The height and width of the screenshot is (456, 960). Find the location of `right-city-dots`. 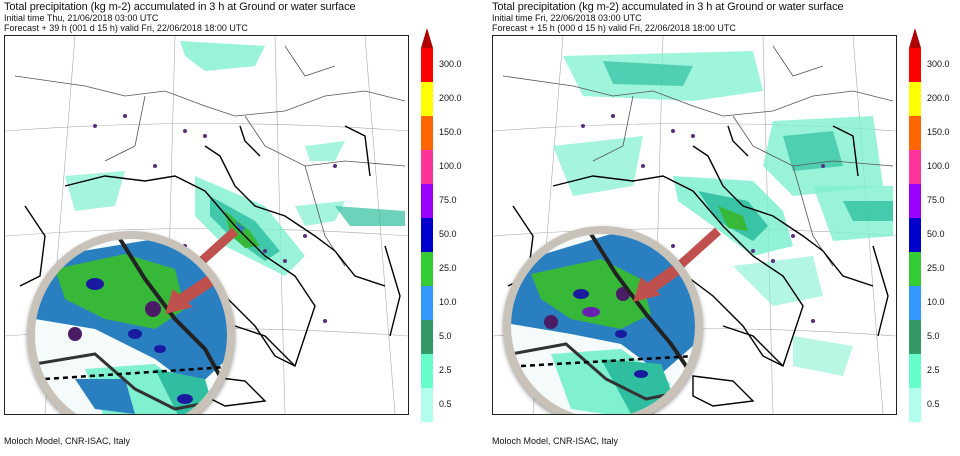

right-city-dots is located at coordinates (703, 218).